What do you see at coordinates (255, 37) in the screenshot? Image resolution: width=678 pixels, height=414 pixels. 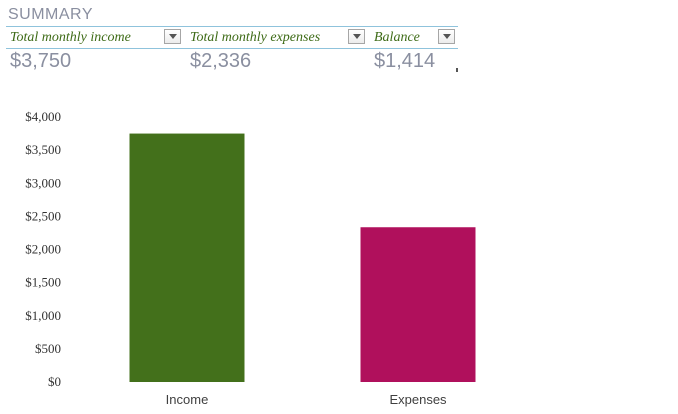 I see `header-total-monthly-expenses: Total monthly expenses` at bounding box center [255, 37].